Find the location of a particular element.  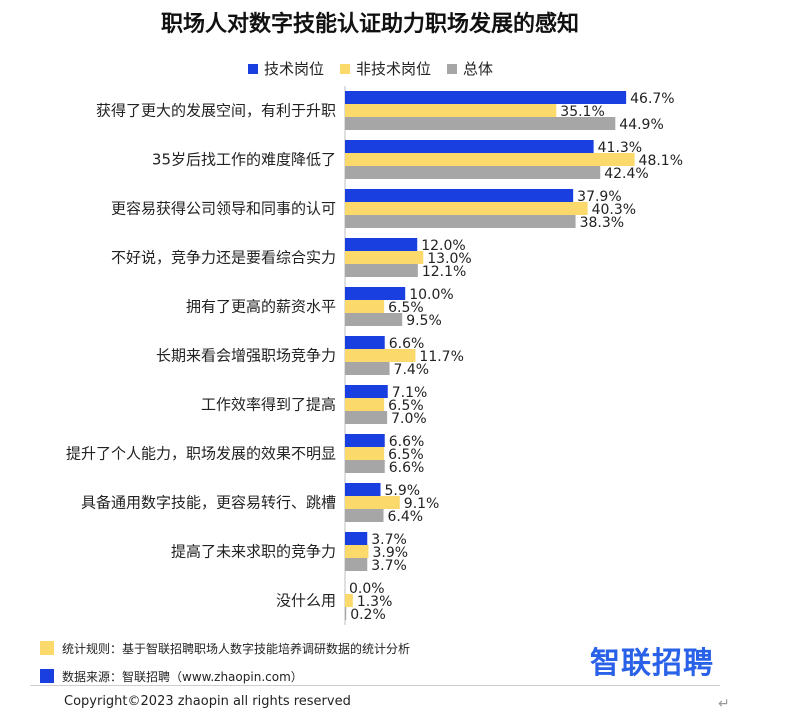

value-label-total: 42.4% is located at coordinates (626, 174).